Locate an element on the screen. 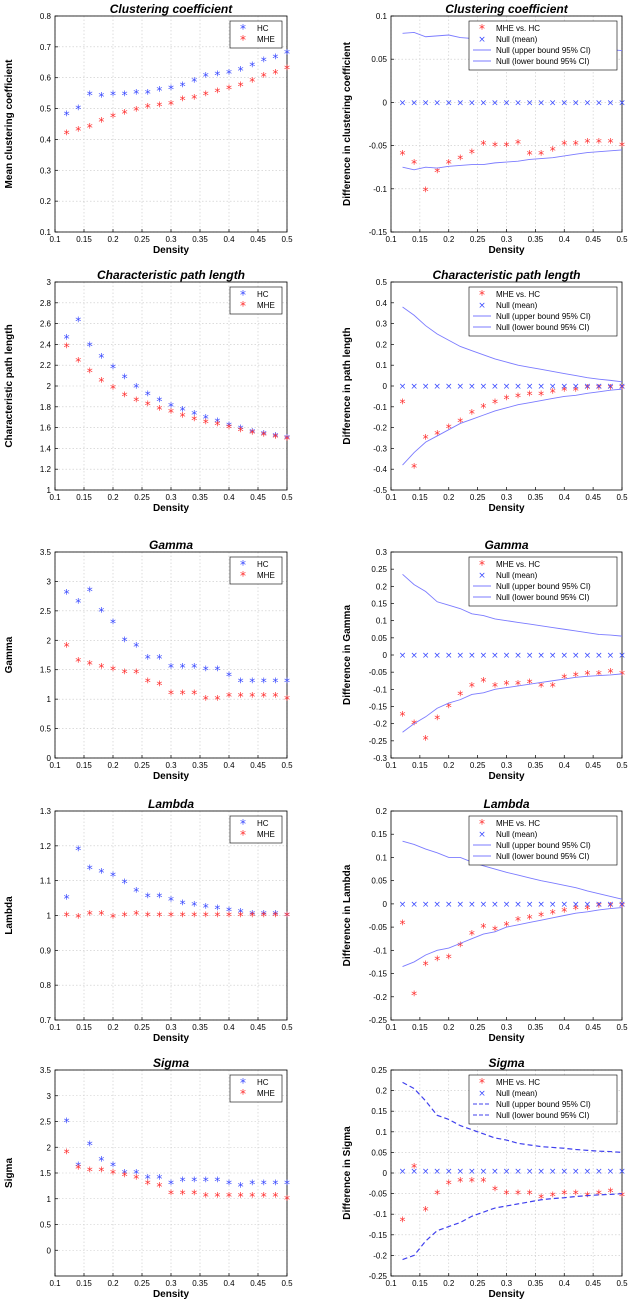 This screenshot has height=1300, width=631. y-tick-label: 1 is located at coordinates (49, 1199).